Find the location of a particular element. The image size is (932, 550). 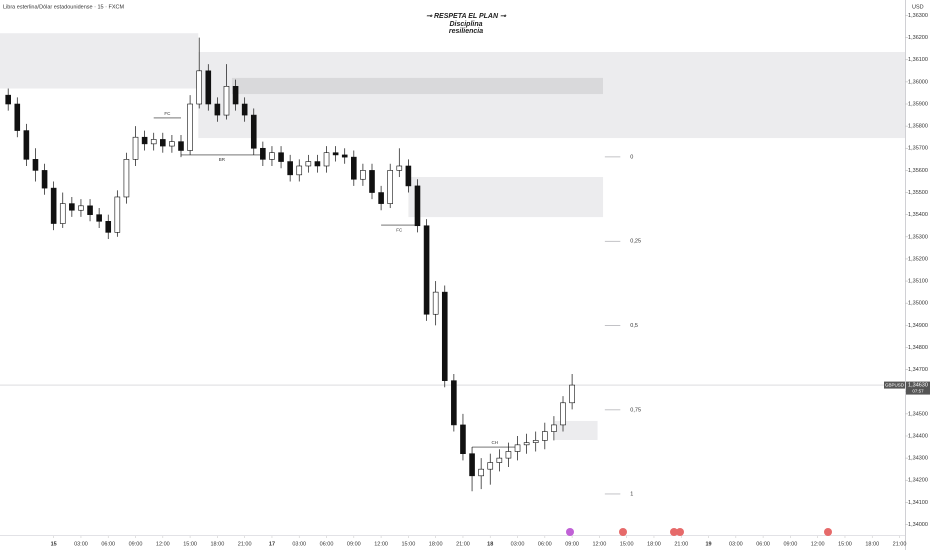

x-tick-label: 15 is located at coordinates (54, 544).